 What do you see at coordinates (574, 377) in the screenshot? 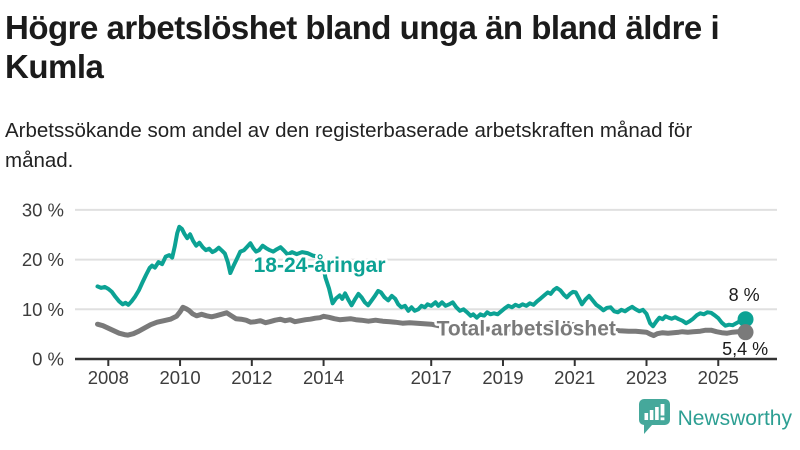
I see `x-tick-label: 2021` at bounding box center [574, 377].